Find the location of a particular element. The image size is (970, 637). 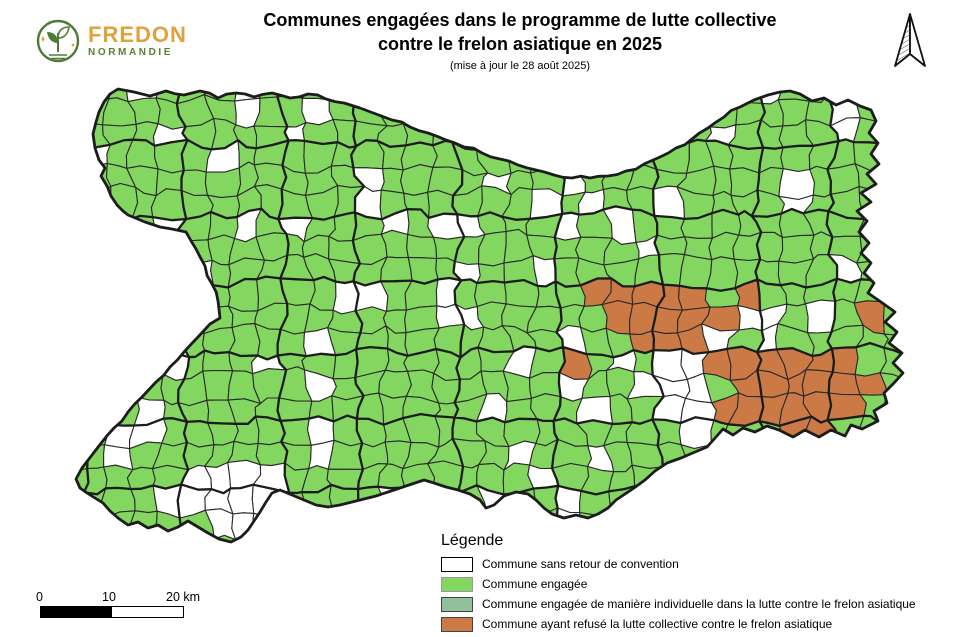

scalebar-label-0: 0 is located at coordinates (39, 597).